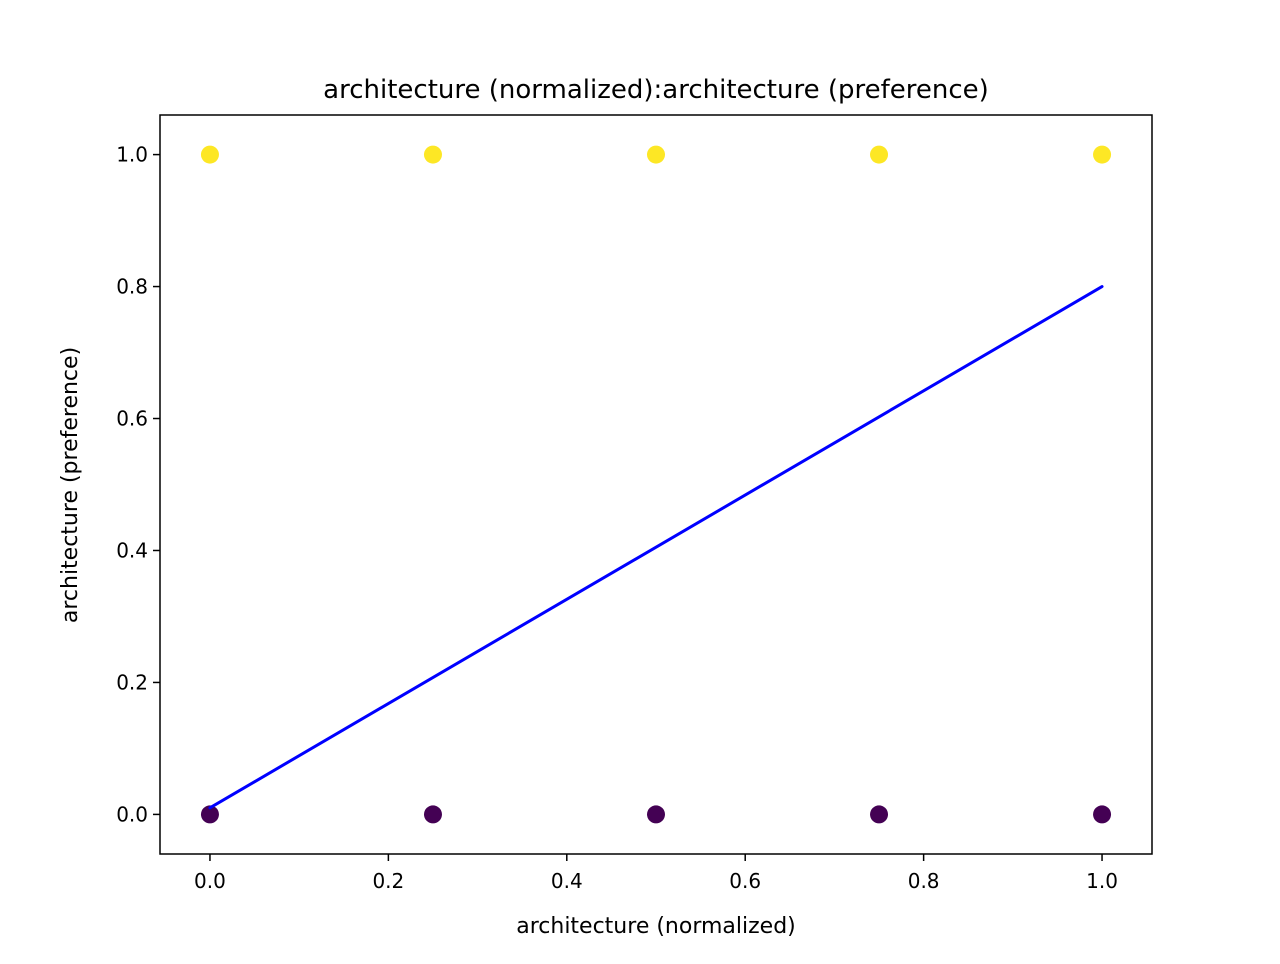  What do you see at coordinates (132, 155) in the screenshot?
I see `y-tick-label: 1.0` at bounding box center [132, 155].